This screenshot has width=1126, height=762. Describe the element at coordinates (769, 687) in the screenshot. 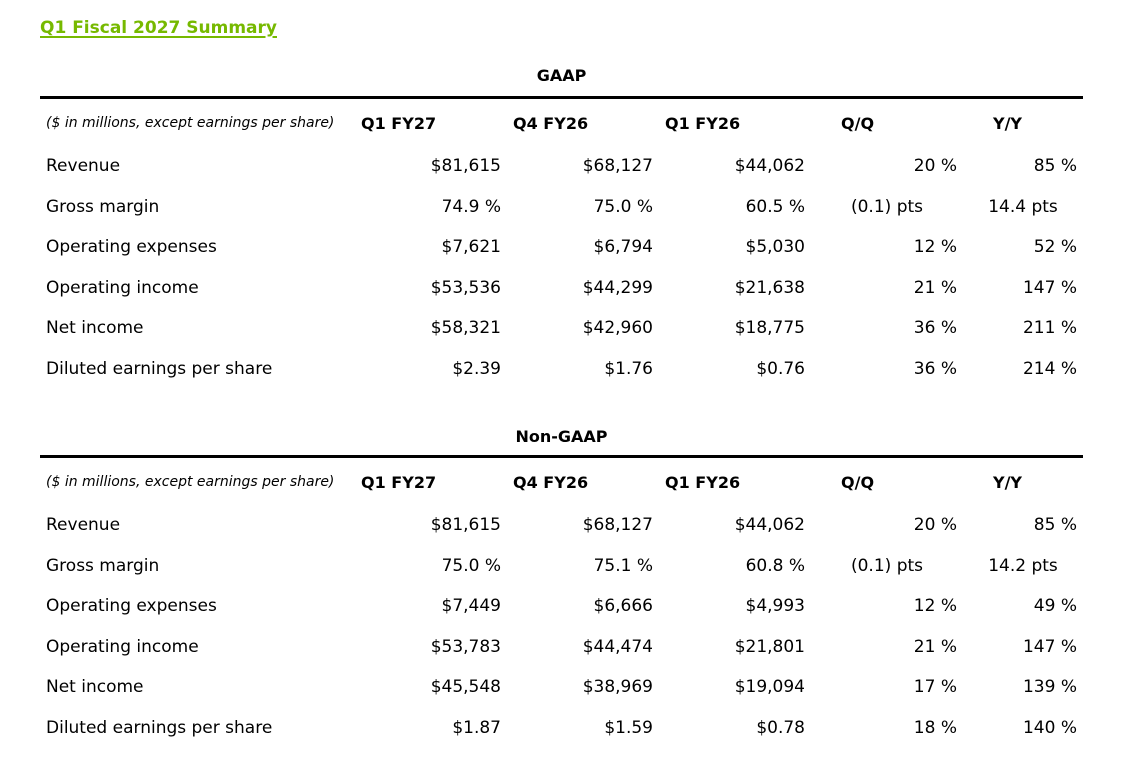

I see `cell-q1-fy26: $19,094` at that location.